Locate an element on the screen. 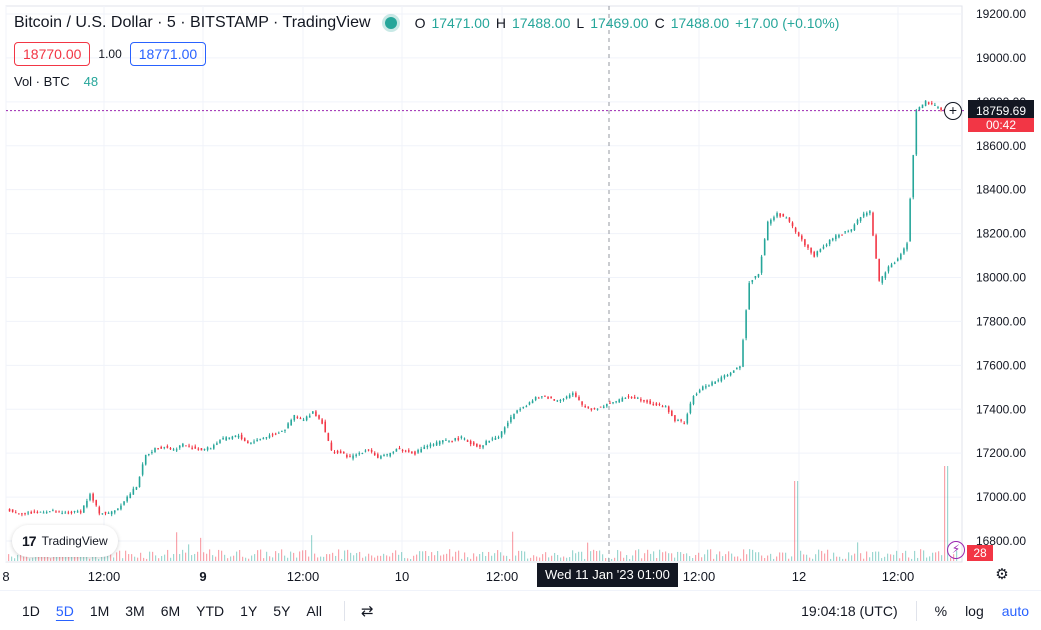  period-all: All is located at coordinates (314, 610).